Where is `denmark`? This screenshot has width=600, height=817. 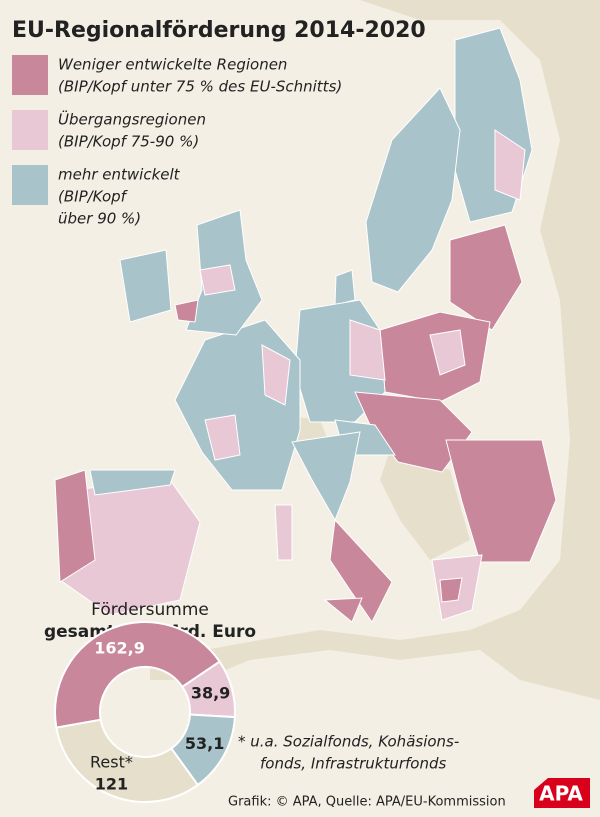
denmark is located at coordinates (345, 287).